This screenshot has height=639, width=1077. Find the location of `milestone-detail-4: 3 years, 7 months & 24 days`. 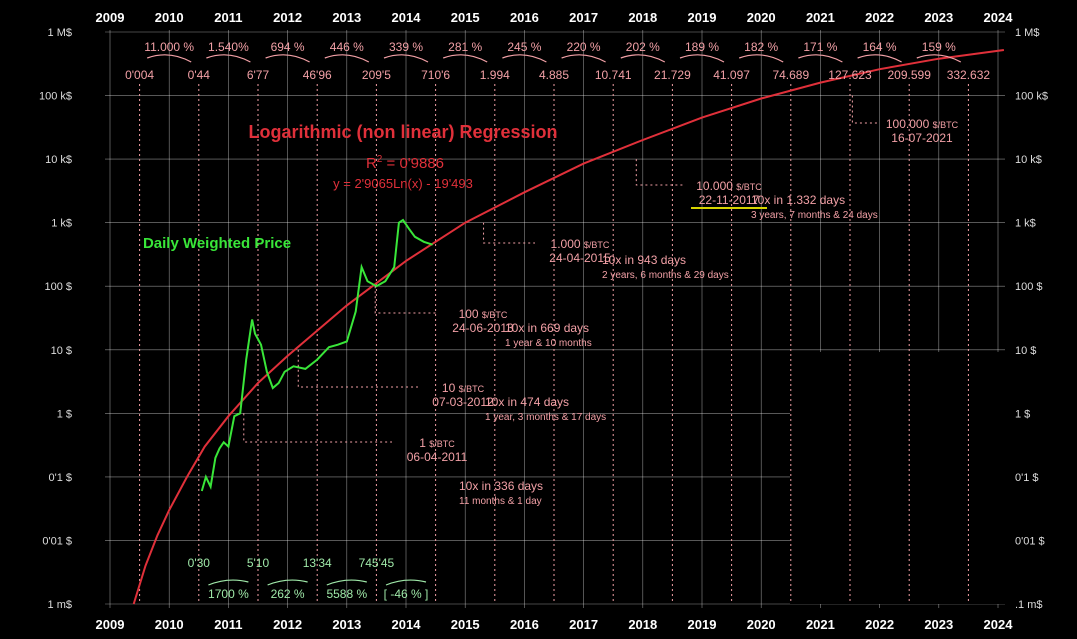

milestone-detail-4: 3 years, 7 months & 24 days is located at coordinates (814, 215).